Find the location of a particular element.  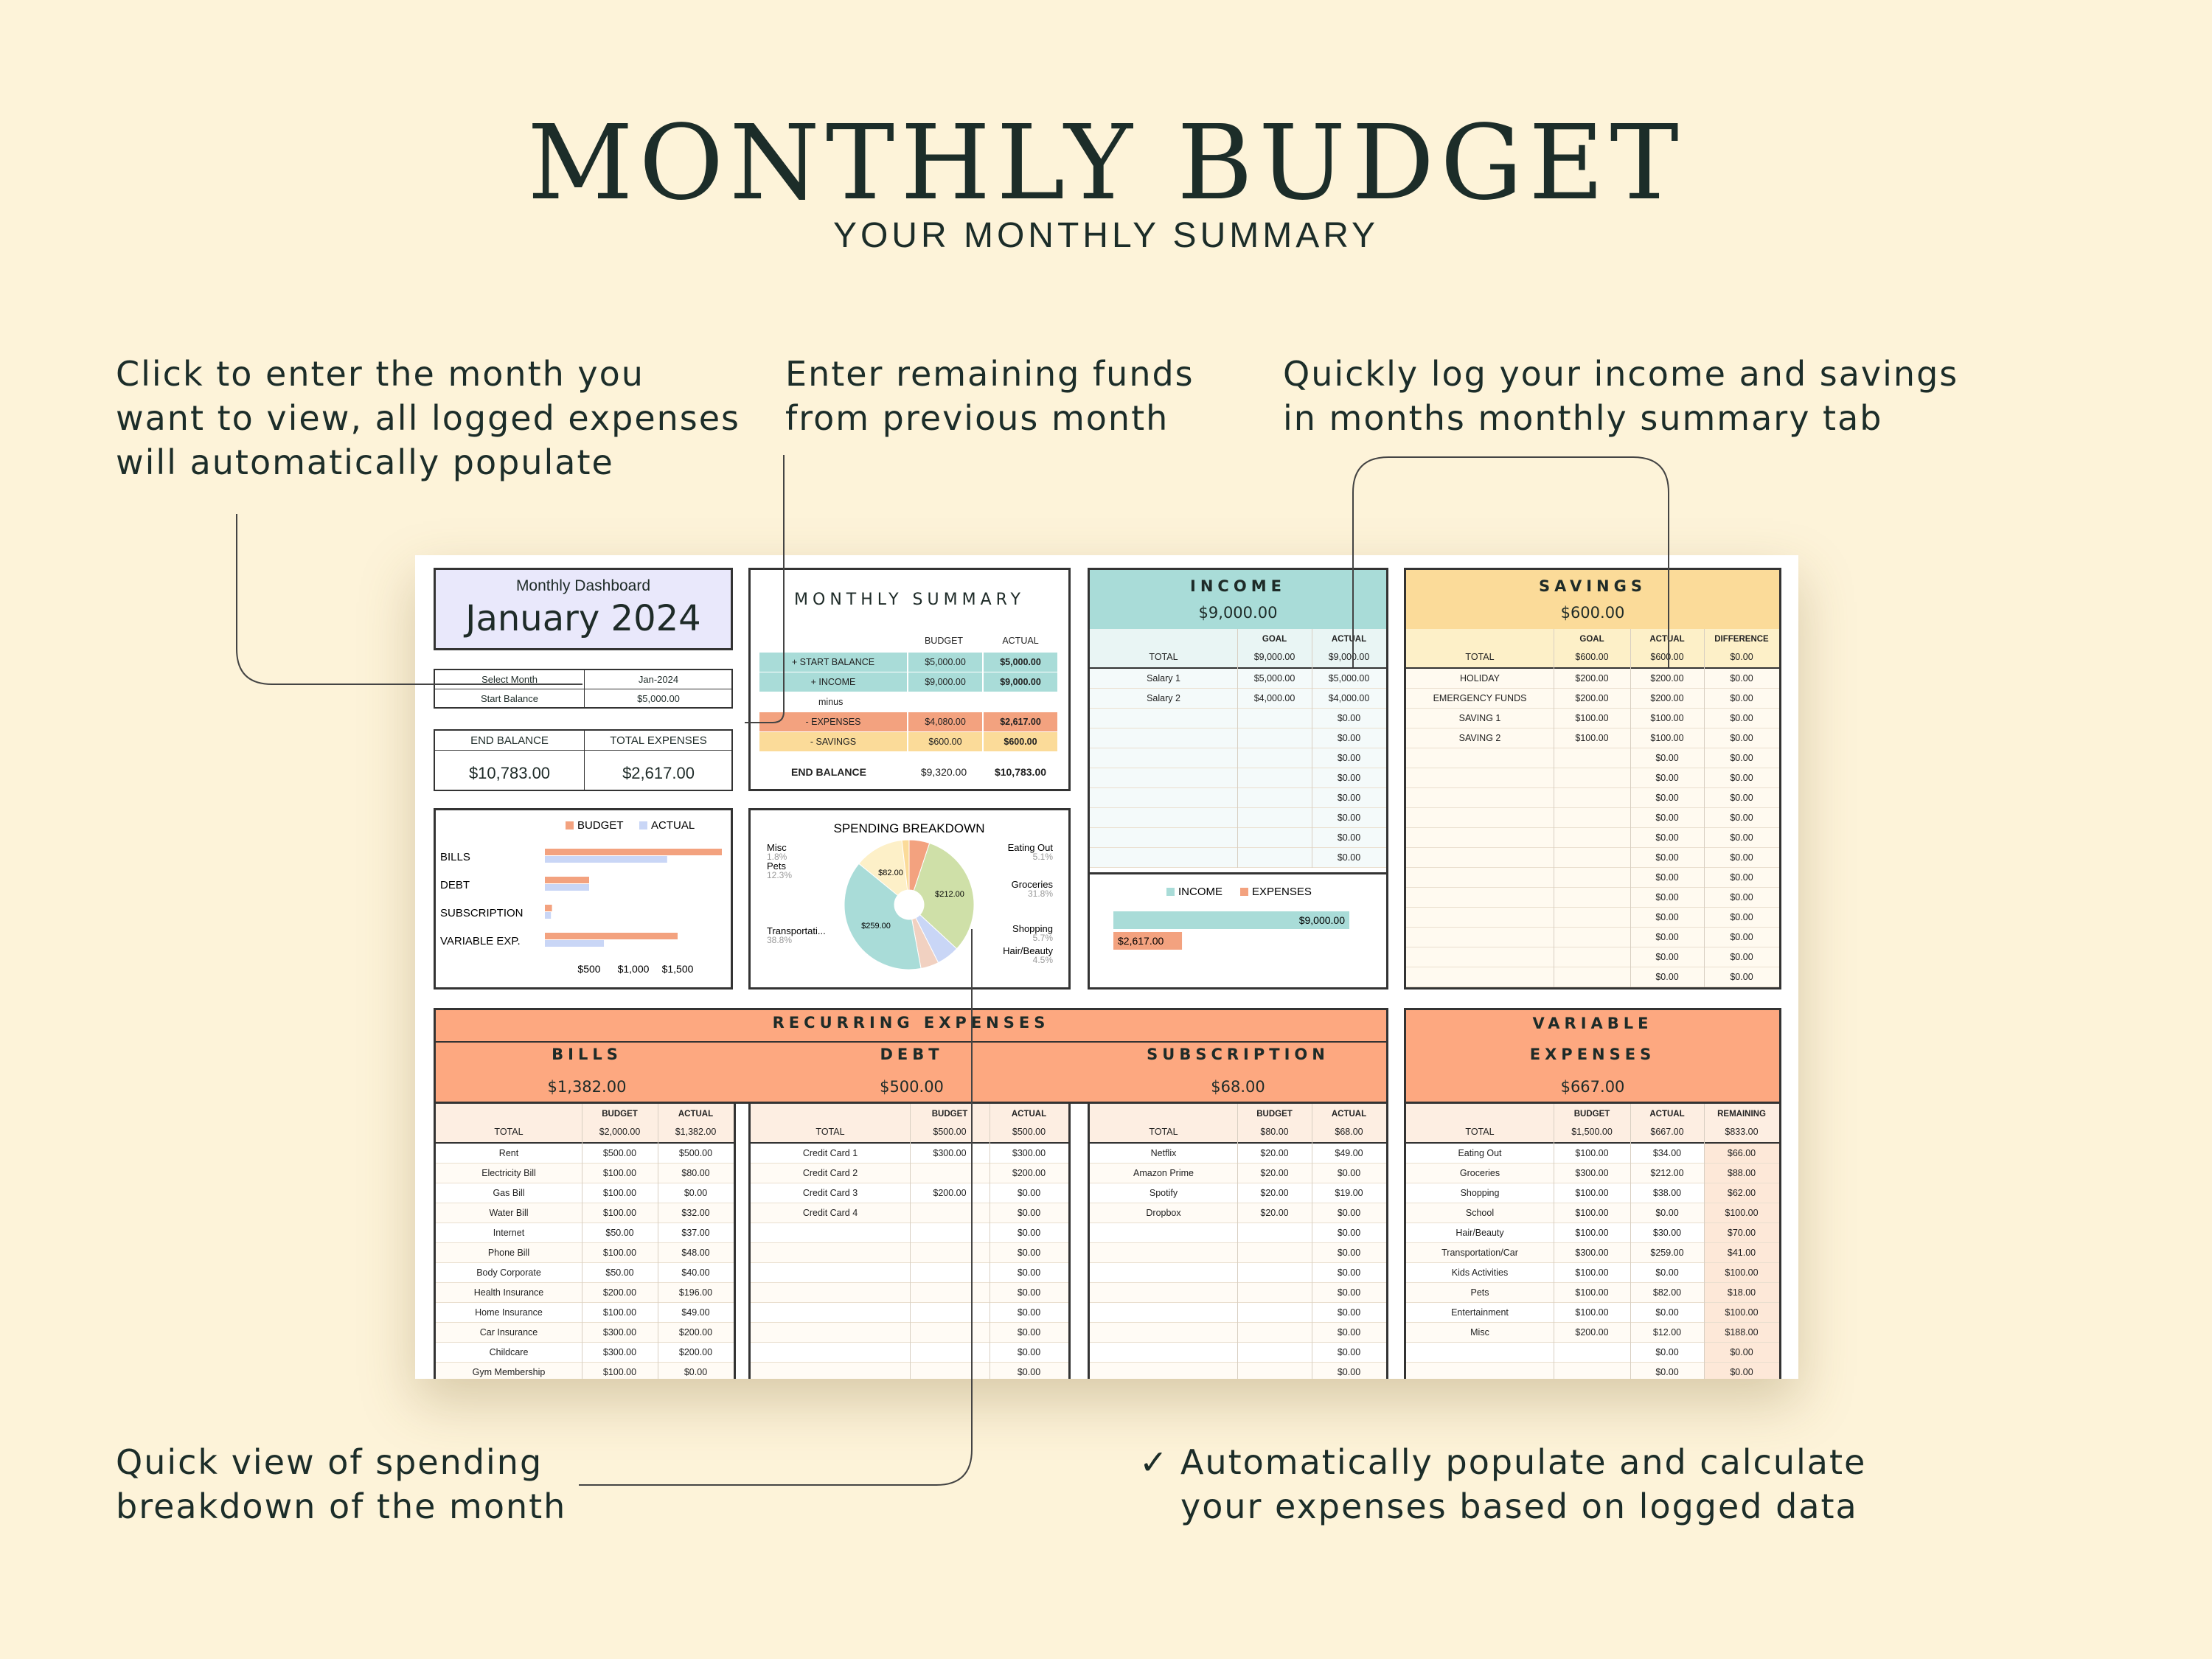

recurring-title: RECURRING EXPENSES is located at coordinates (911, 1023).